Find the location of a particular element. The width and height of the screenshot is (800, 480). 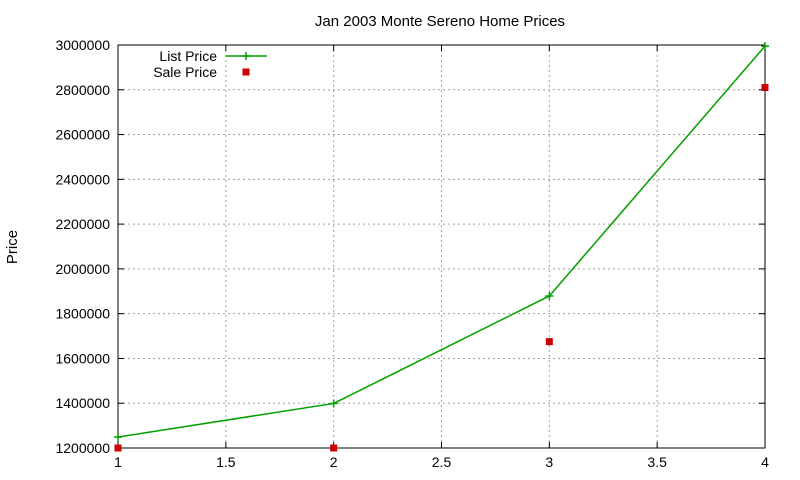

x-tick-label: 1.5 is located at coordinates (226, 462).